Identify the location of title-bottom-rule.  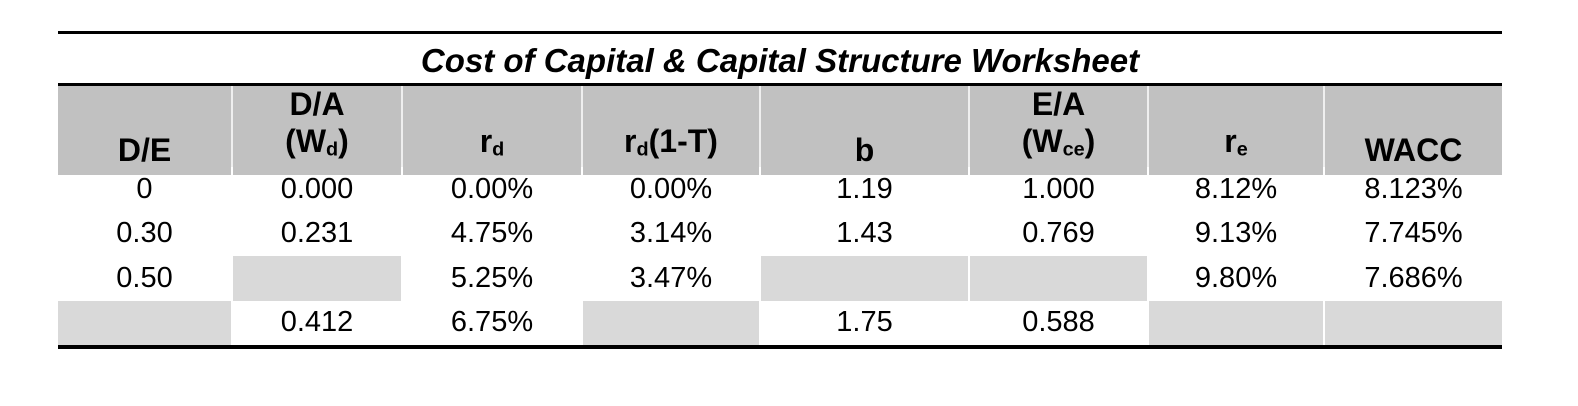
(780, 84).